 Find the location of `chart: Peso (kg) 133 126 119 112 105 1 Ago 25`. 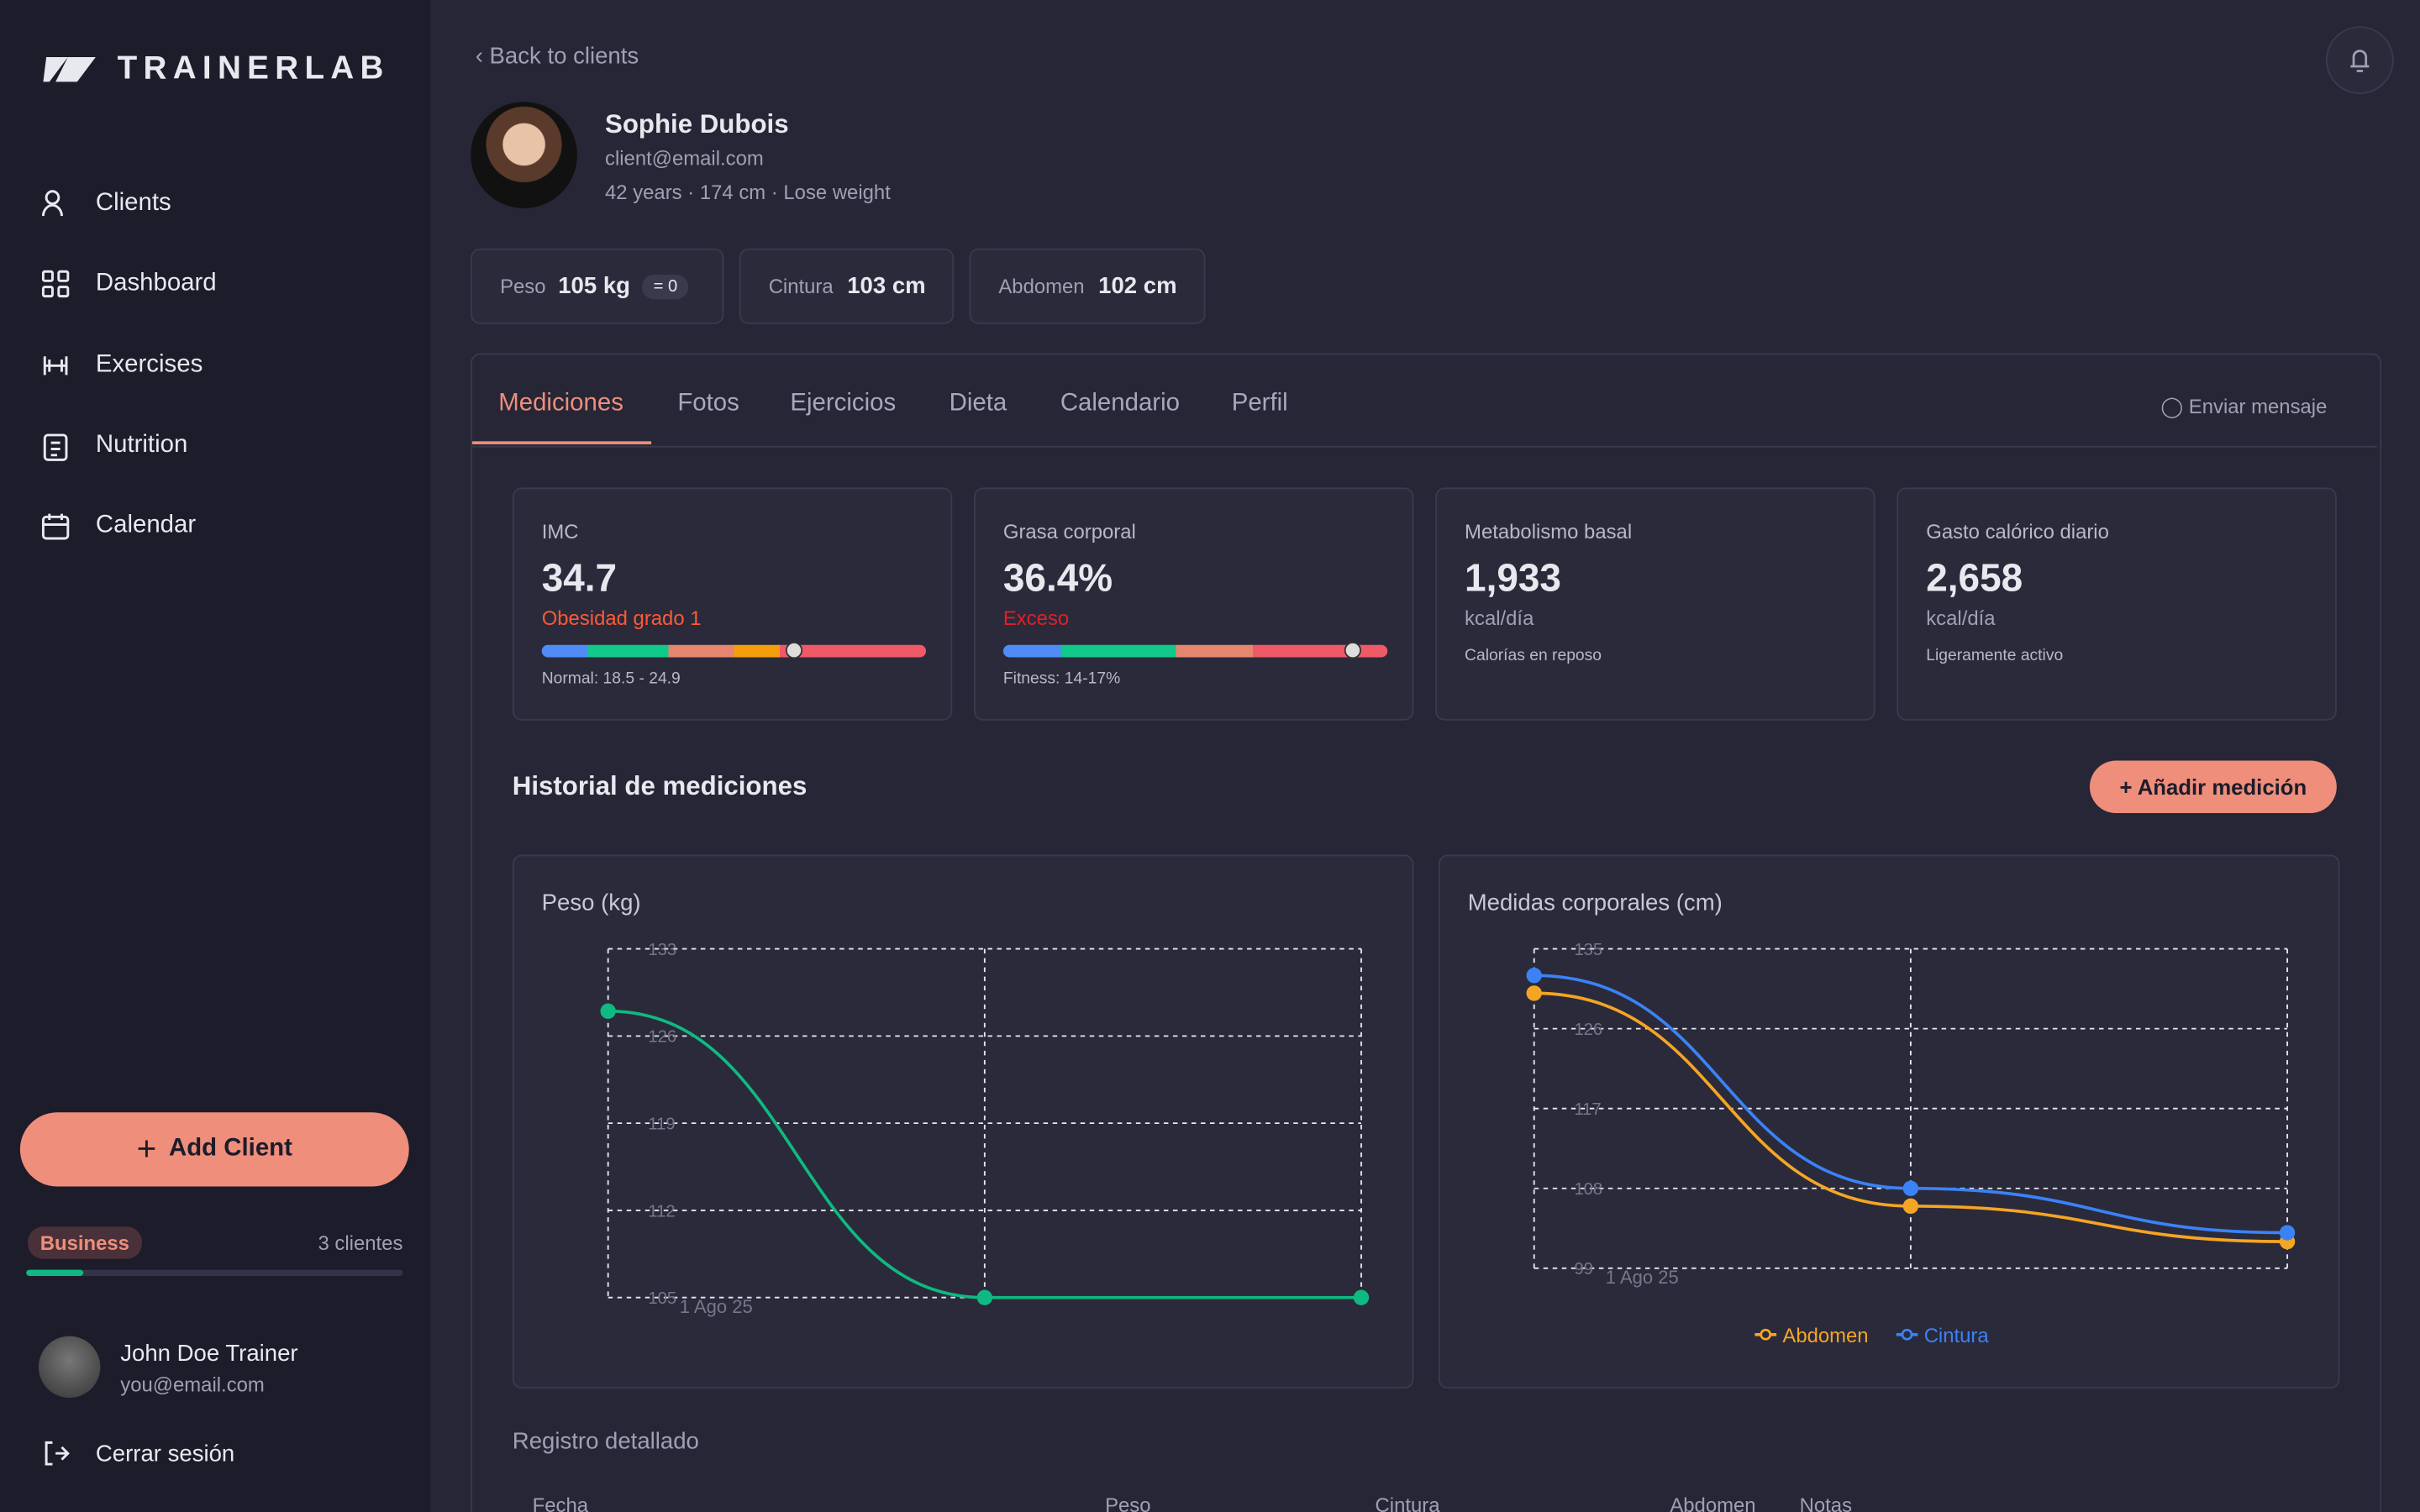

chart: Peso (kg) 133 126 119 112 105 1 Ago 25 is located at coordinates (956, 1103).